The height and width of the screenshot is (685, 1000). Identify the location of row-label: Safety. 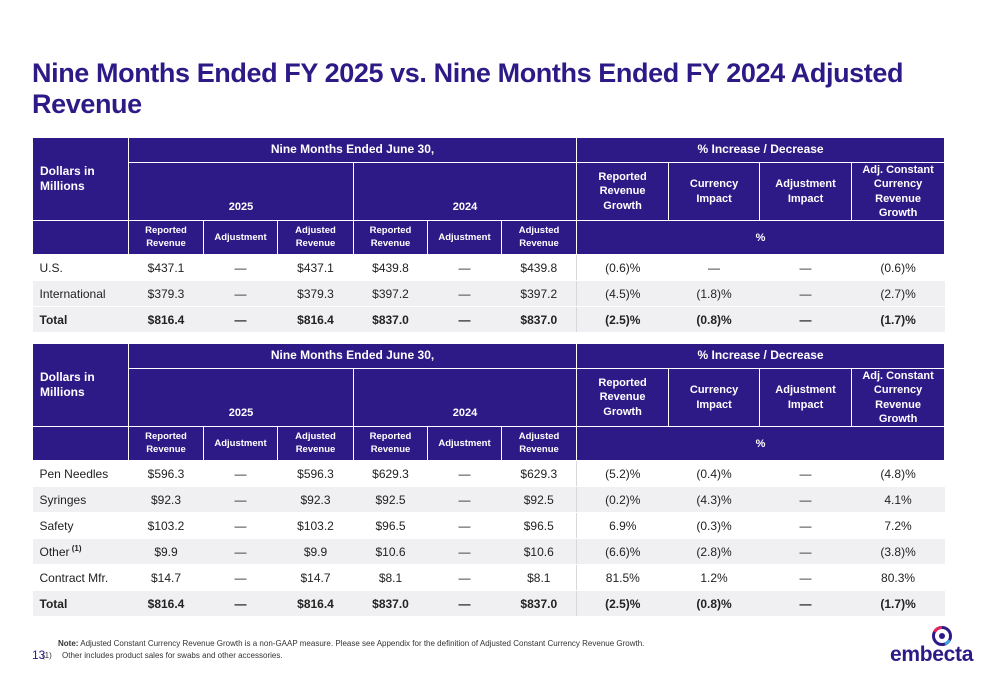
(80, 526).